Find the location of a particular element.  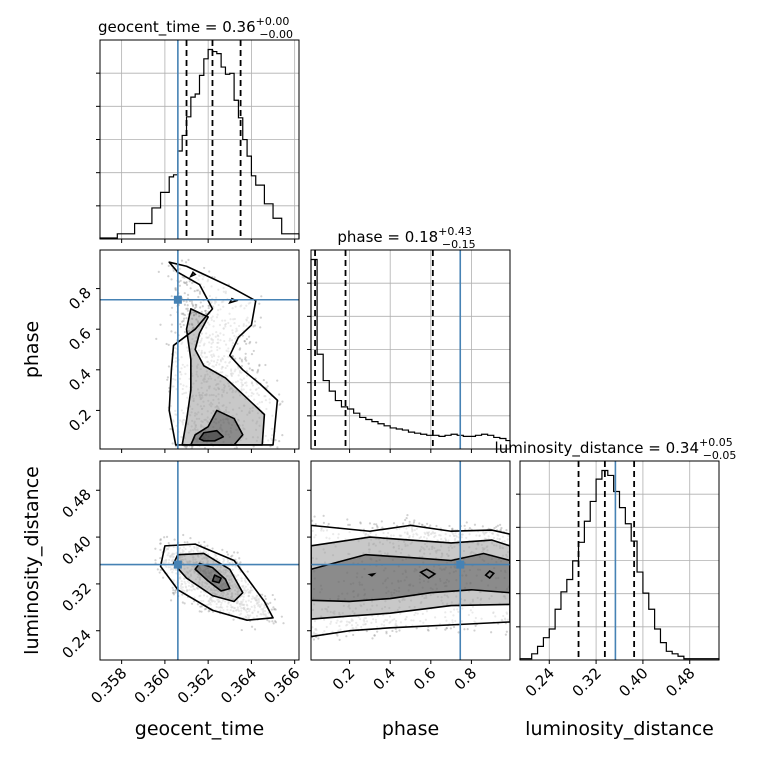

title-main: luminosity_distance = 0.34 is located at coordinates (597, 448).